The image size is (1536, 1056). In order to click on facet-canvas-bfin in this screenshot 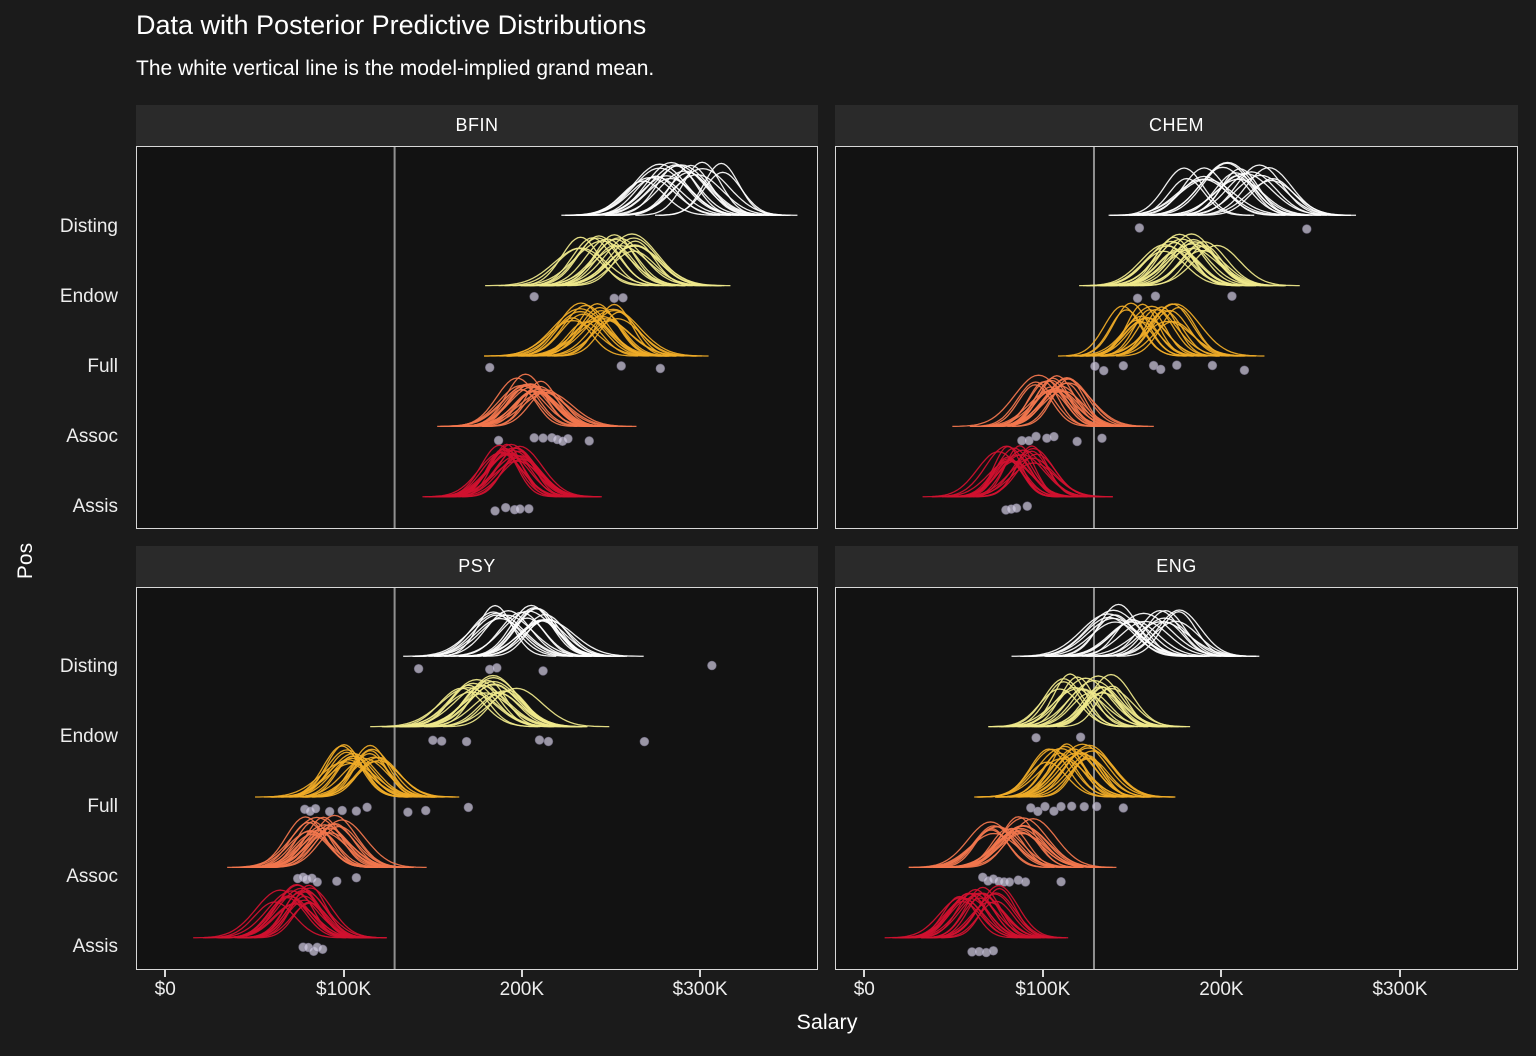, I will do `click(595, 337)`.